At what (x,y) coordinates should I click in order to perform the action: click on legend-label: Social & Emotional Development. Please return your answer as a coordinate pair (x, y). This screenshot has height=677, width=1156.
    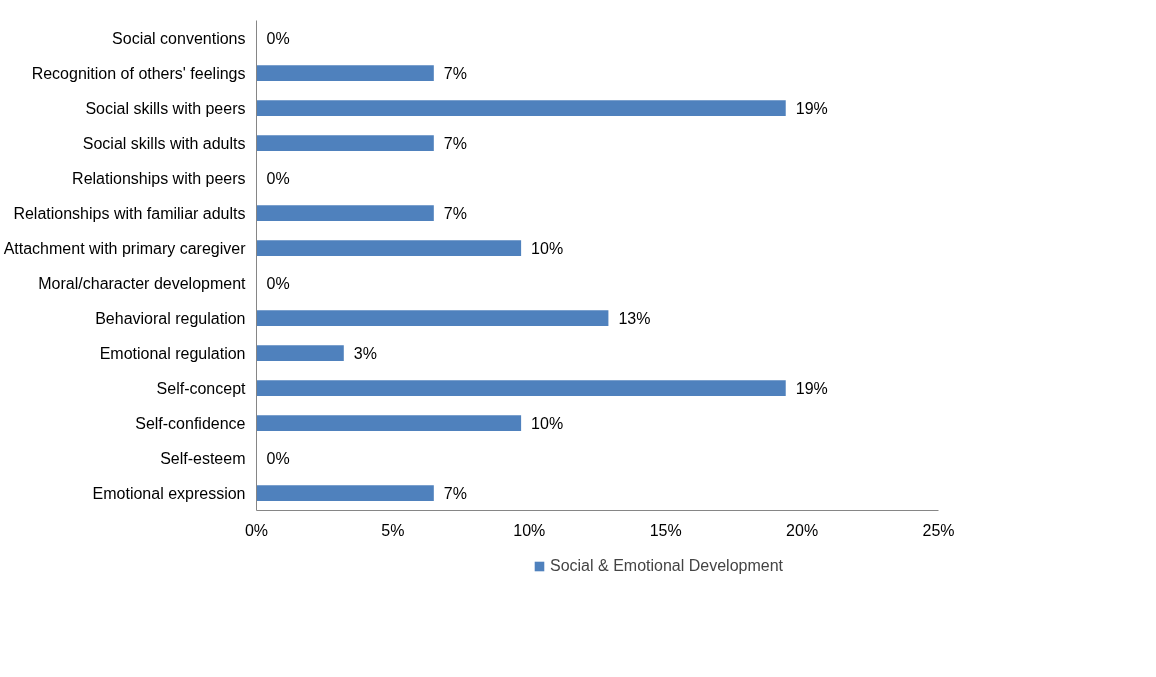
    Looking at the image, I should click on (666, 566).